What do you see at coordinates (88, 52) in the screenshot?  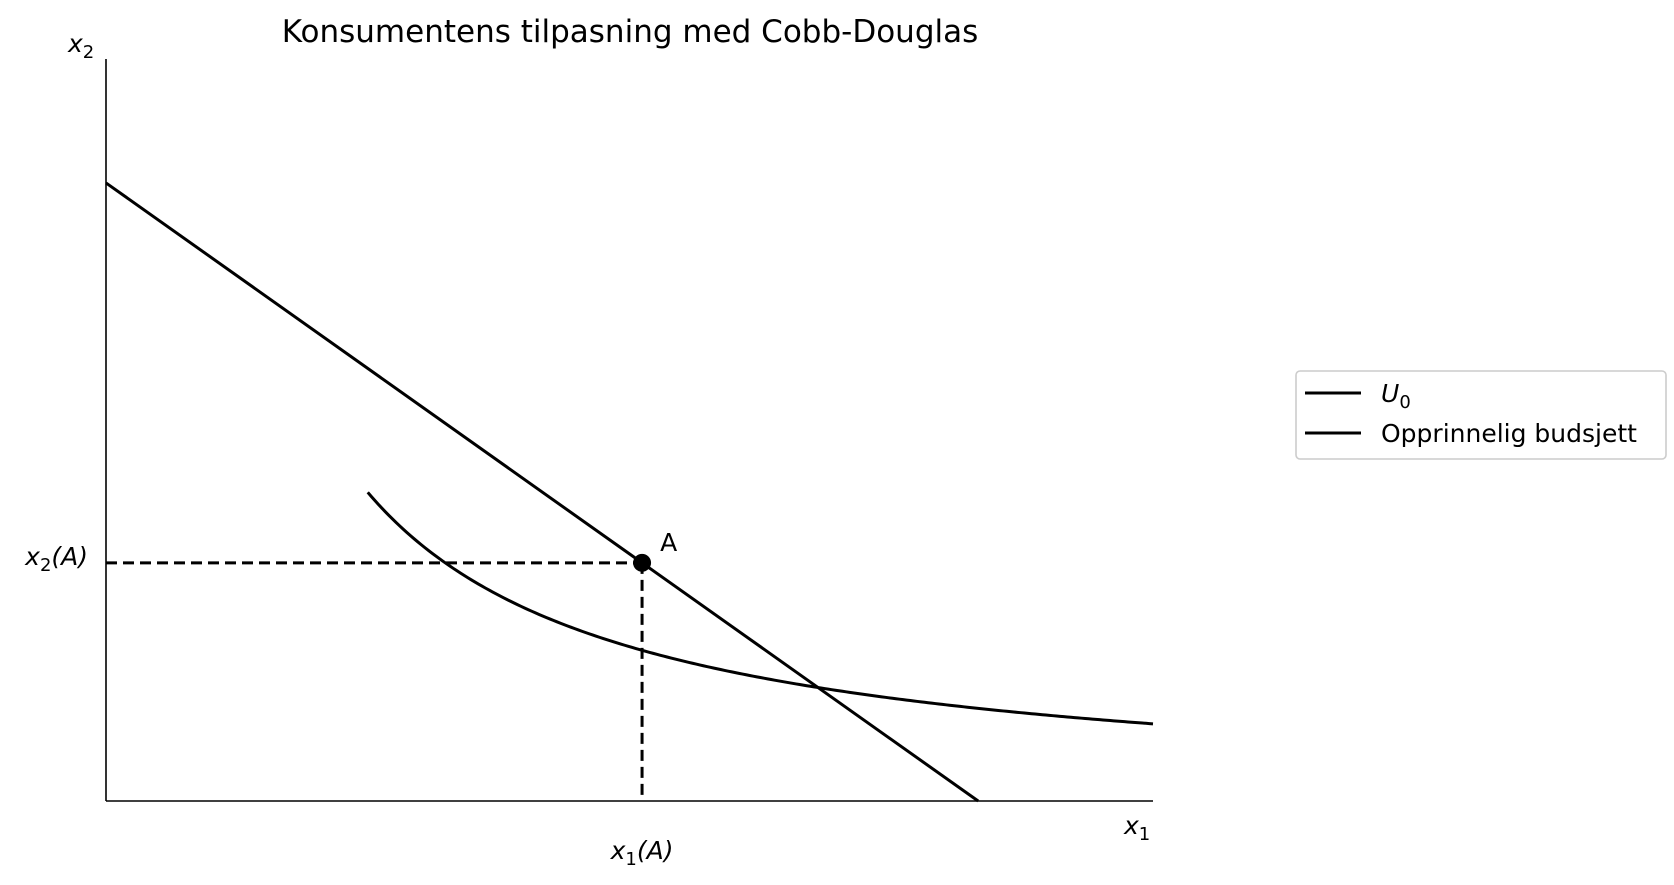 I see `y-axis-label-sub: 2` at bounding box center [88, 52].